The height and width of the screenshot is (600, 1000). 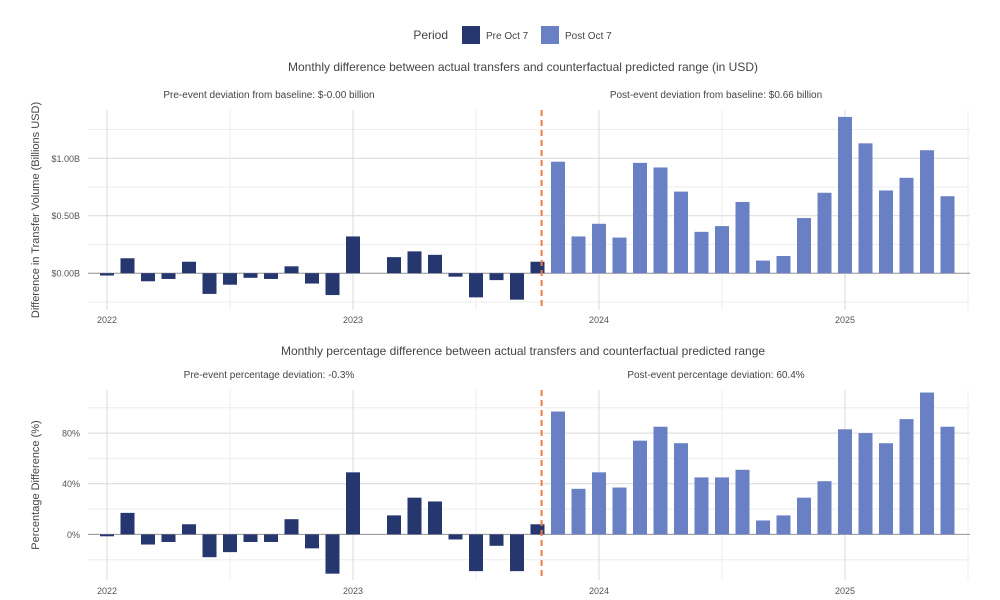 What do you see at coordinates (71, 434) in the screenshot?
I see `y-tick-label: 80%` at bounding box center [71, 434].